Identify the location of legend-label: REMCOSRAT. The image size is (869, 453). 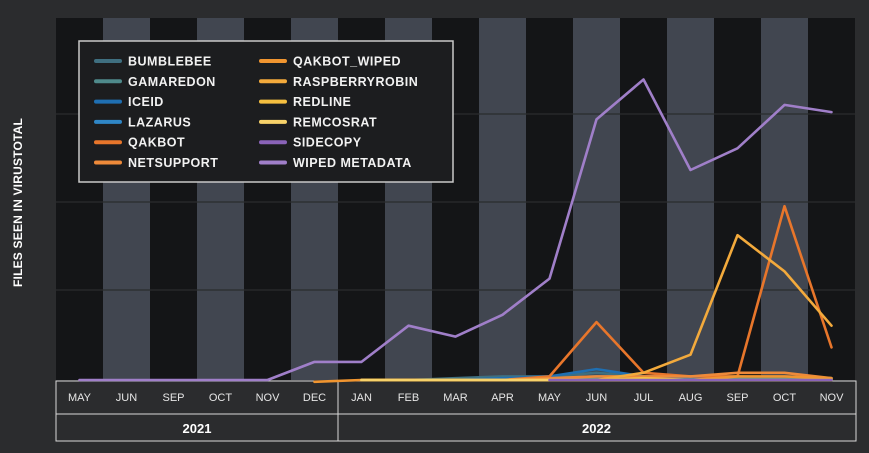
(335, 122).